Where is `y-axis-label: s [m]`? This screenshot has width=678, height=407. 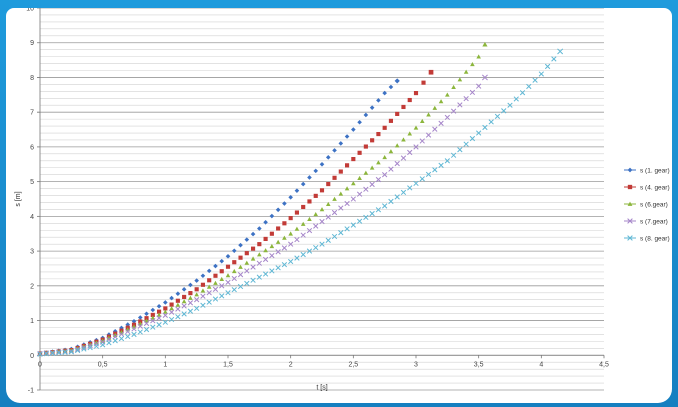 y-axis-label: s [m] is located at coordinates (18, 198).